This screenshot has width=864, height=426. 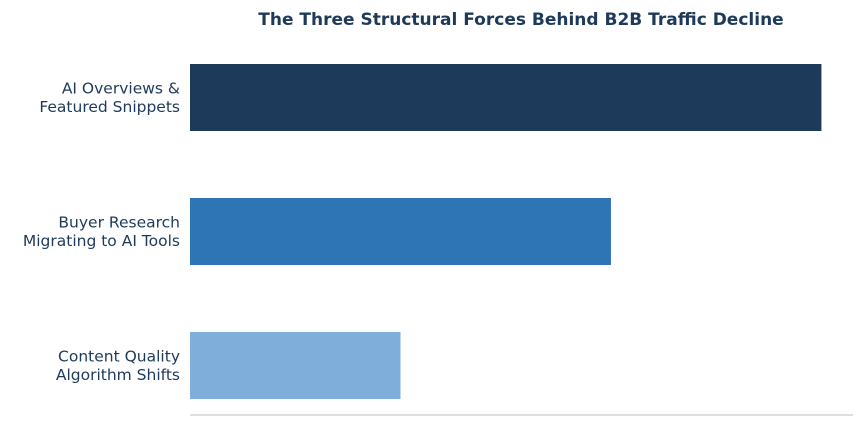 I want to click on category-label-3: Content Quality Algorithm Shifts, so click(x=118, y=365).